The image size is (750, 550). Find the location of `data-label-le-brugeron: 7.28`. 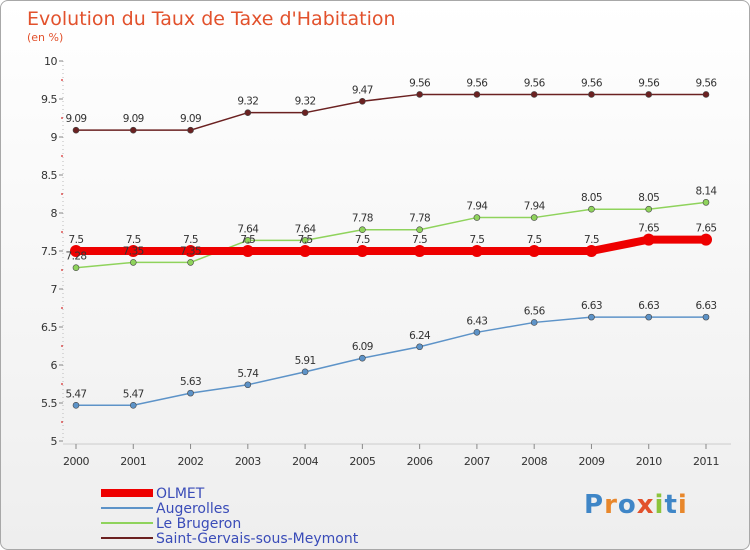

data-label-le-brugeron: 7.28 is located at coordinates (76, 257).